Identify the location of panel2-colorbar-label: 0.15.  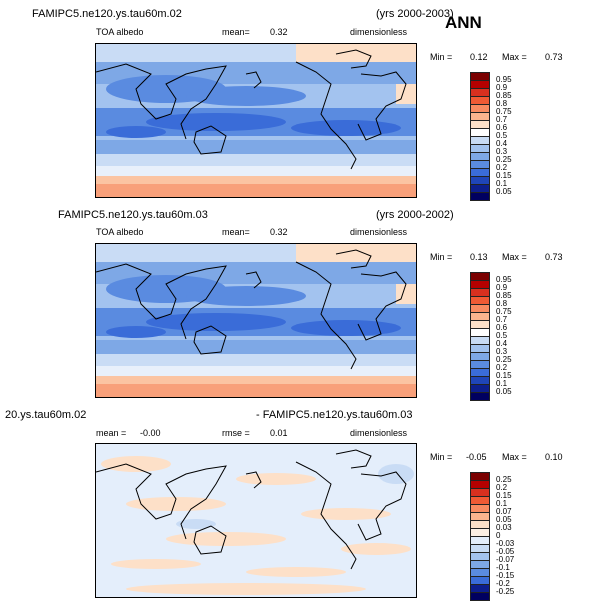
(504, 375).